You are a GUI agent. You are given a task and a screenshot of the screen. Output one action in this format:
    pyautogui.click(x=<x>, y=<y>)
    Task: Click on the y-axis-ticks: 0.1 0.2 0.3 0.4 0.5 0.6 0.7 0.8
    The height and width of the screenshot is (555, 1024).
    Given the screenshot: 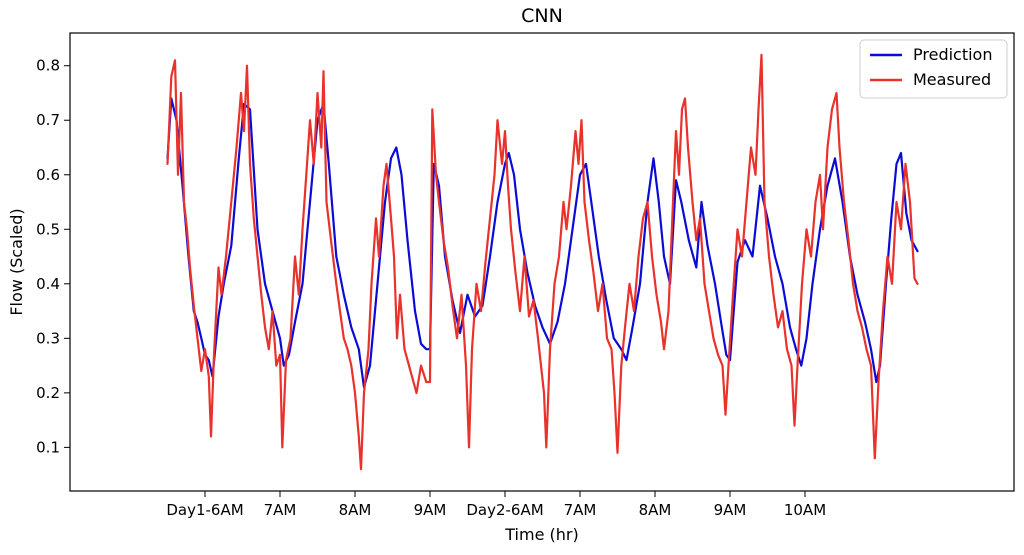 What is the action you would take?
    pyautogui.click(x=53, y=256)
    